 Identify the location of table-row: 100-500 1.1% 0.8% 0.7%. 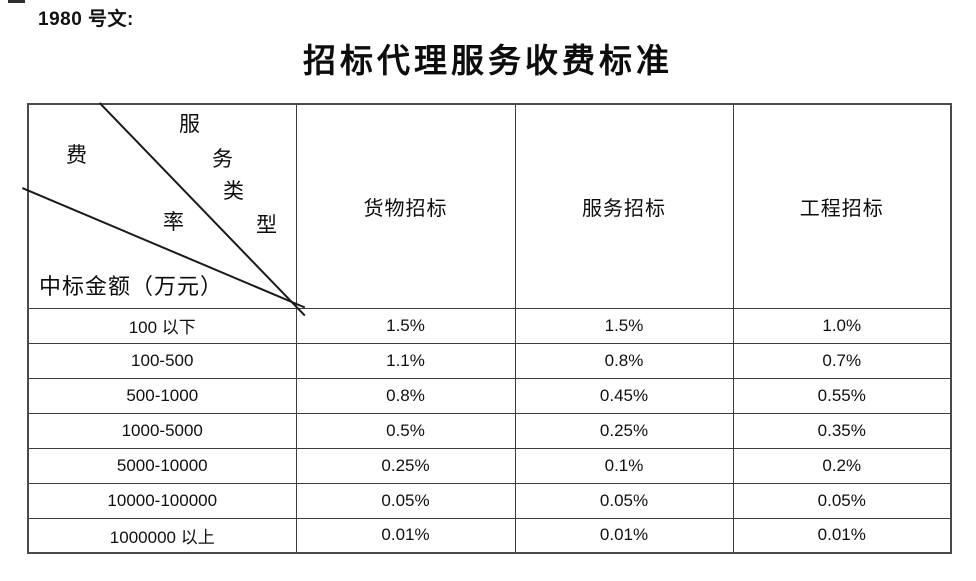
(489, 360).